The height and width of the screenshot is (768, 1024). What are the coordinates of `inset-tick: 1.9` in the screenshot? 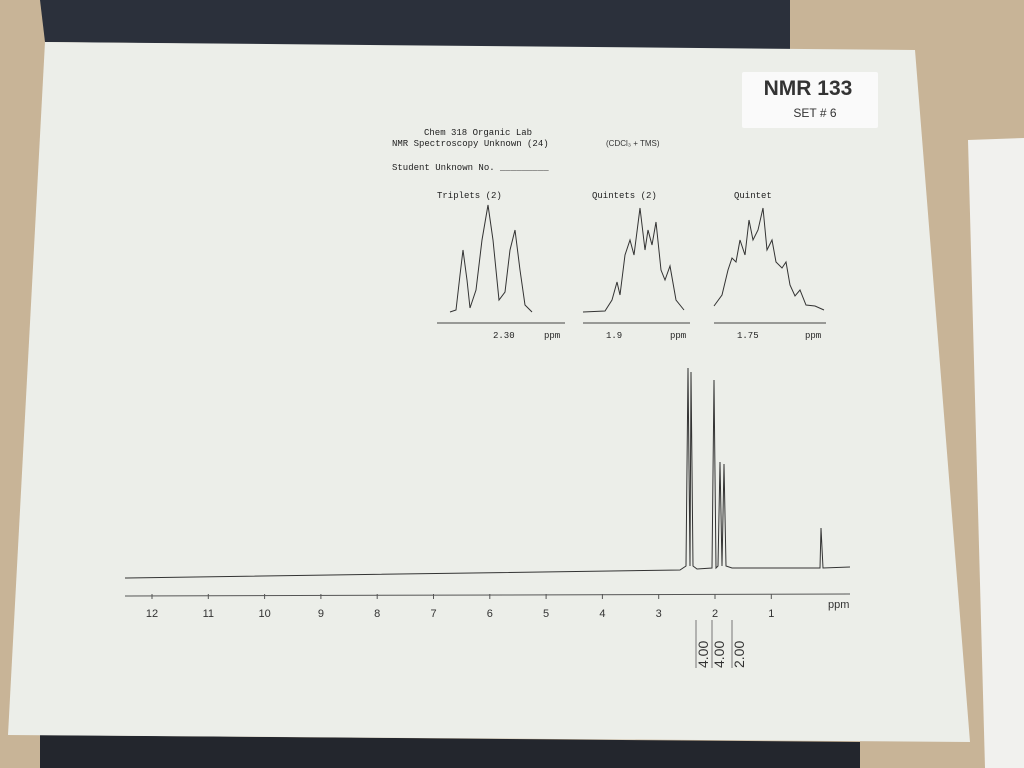 It's located at (614, 336).